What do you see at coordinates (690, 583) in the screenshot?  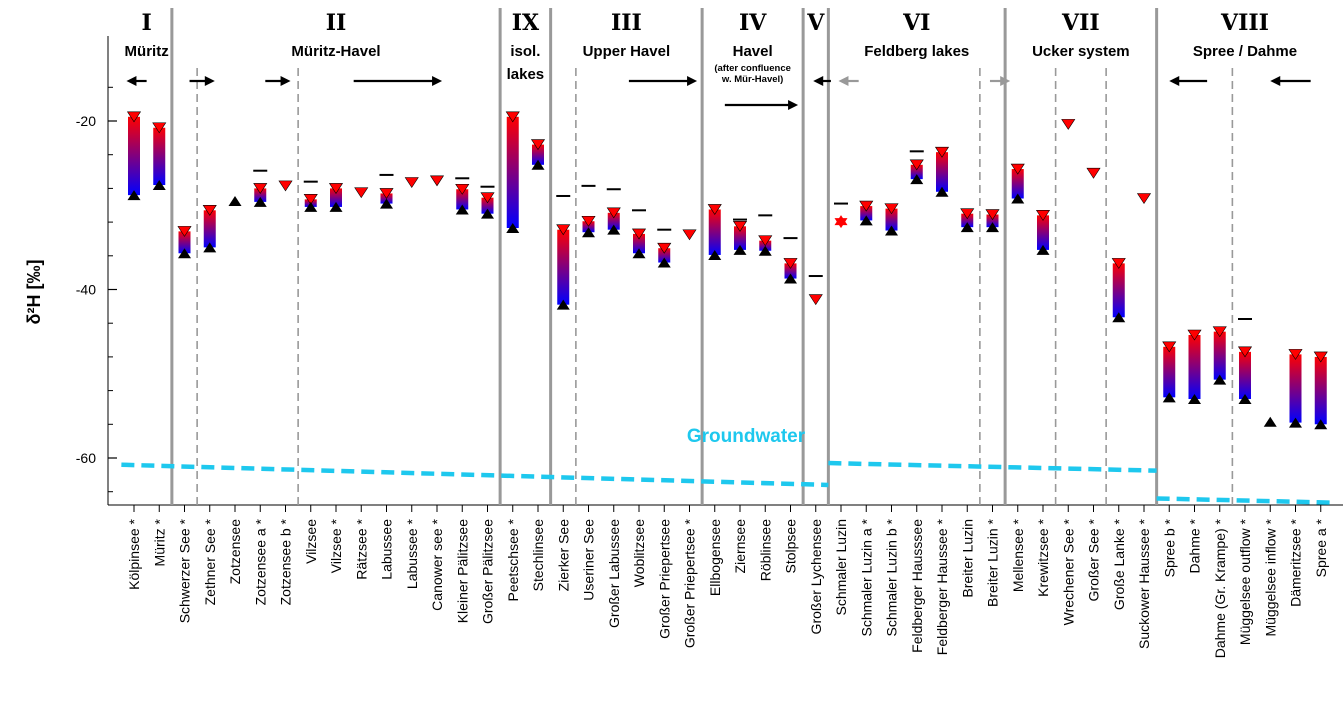 I see `x-tick-label: Großer Priepertsee *` at bounding box center [690, 583].